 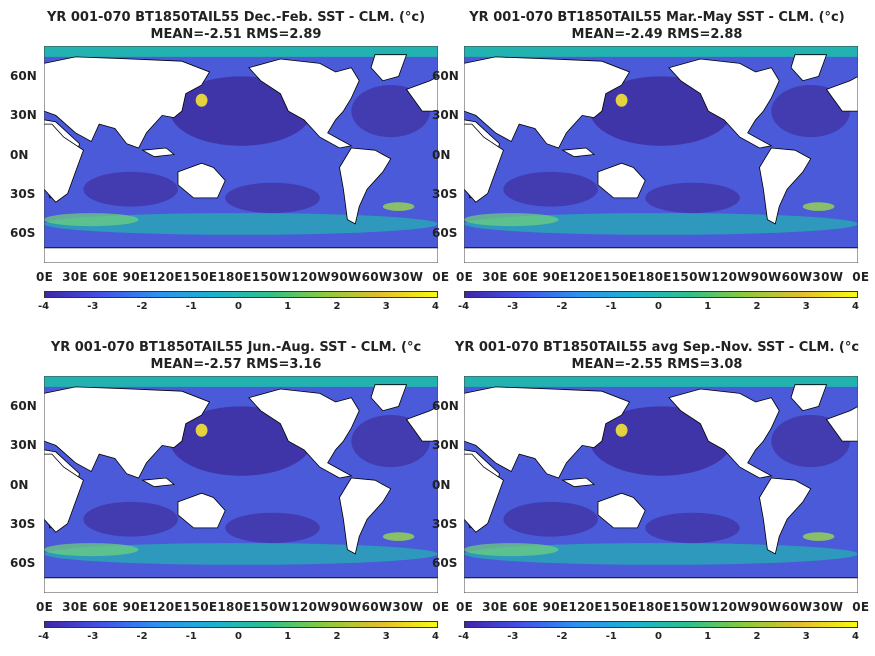 What do you see at coordinates (236, 364) in the screenshot?
I see `panel-stats: MEAN=-2.57 RMS=3.16` at bounding box center [236, 364].